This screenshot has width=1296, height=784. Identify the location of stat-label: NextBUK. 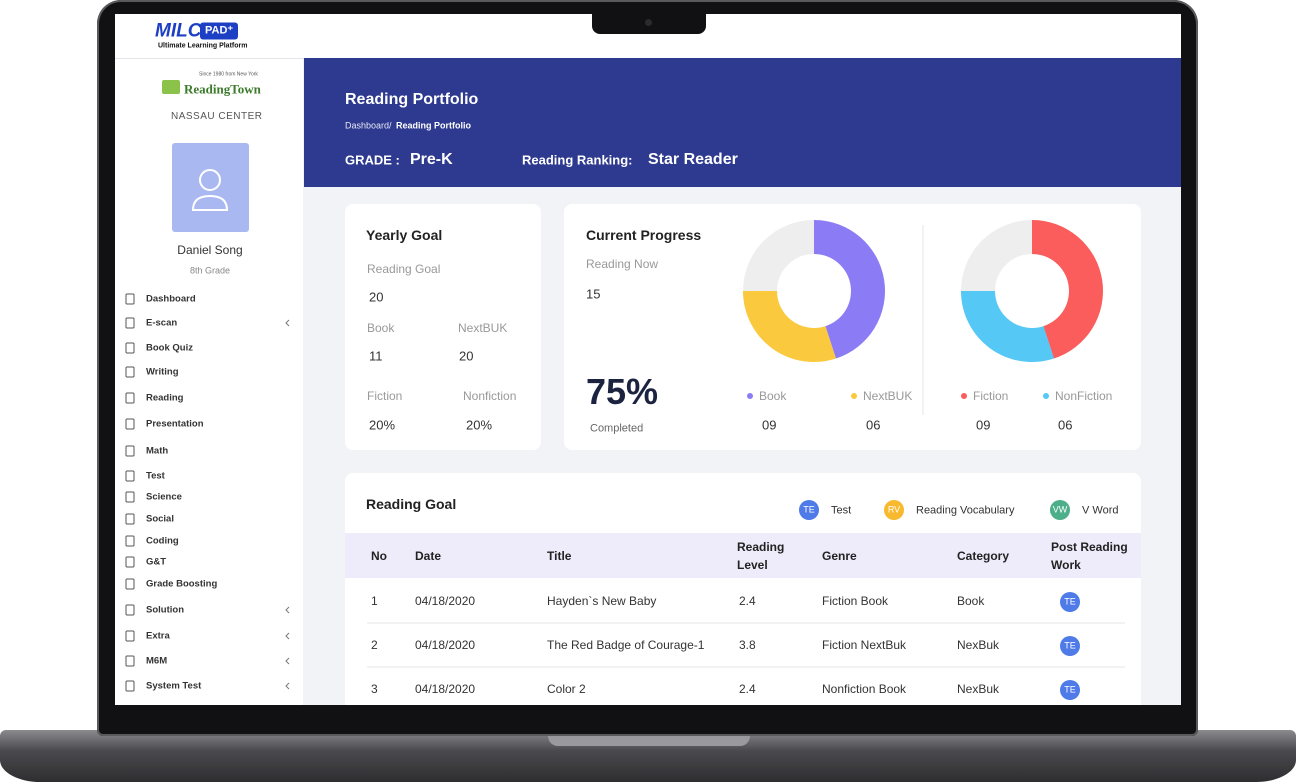
(483, 328).